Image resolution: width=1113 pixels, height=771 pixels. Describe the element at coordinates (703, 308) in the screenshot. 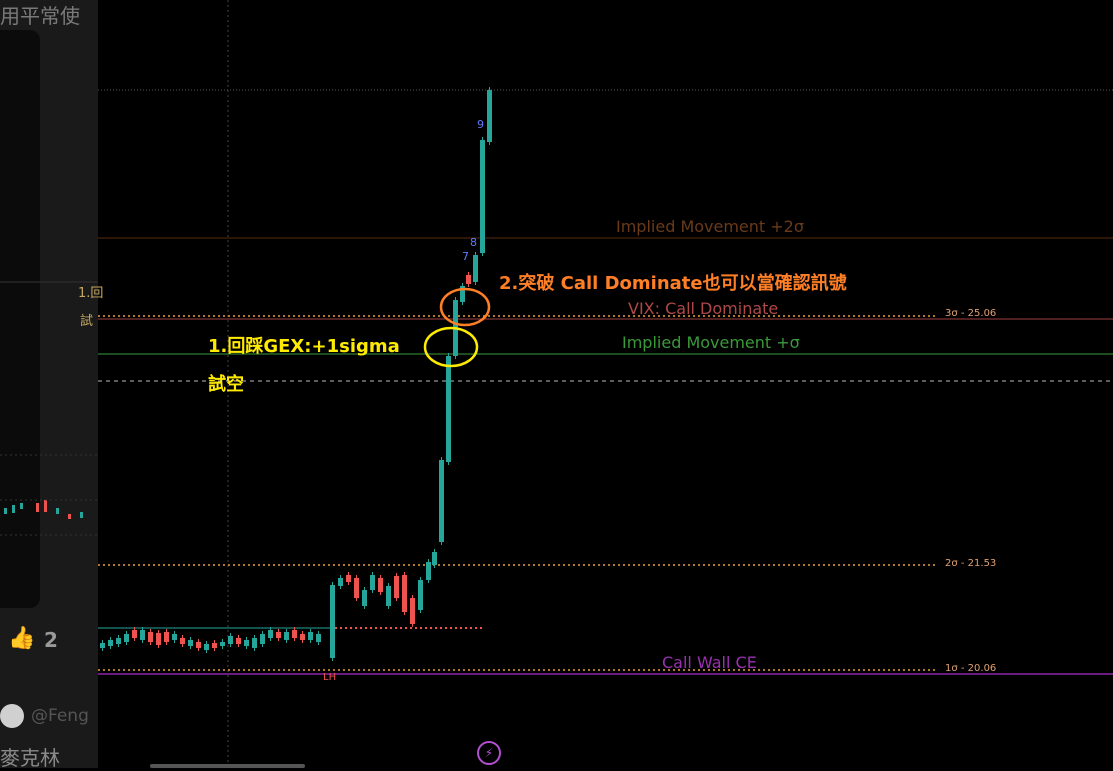

I see `vix-call-dominate-label: VIX: Call Dominate` at that location.